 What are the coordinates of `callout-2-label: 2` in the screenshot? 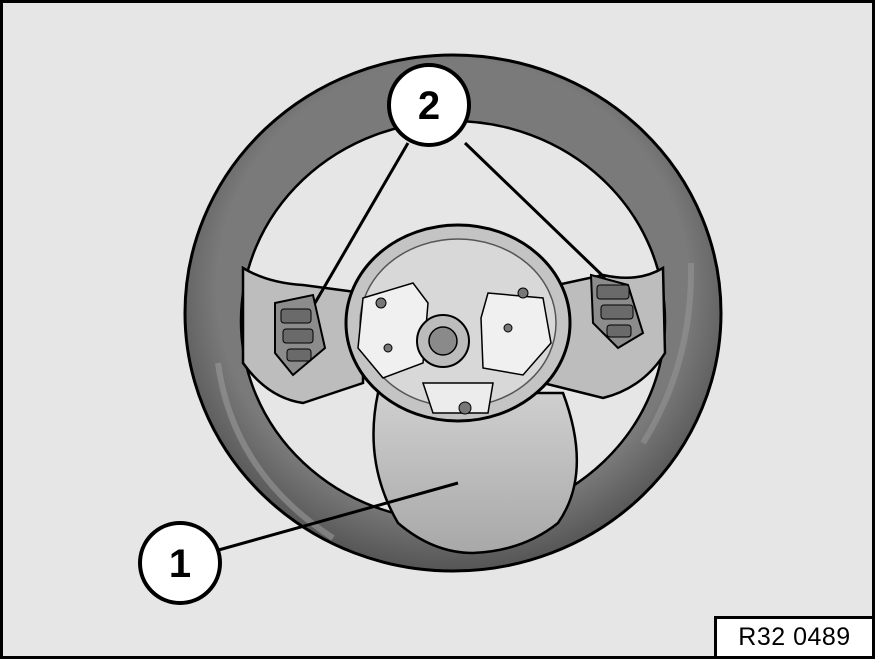 It's located at (429, 106).